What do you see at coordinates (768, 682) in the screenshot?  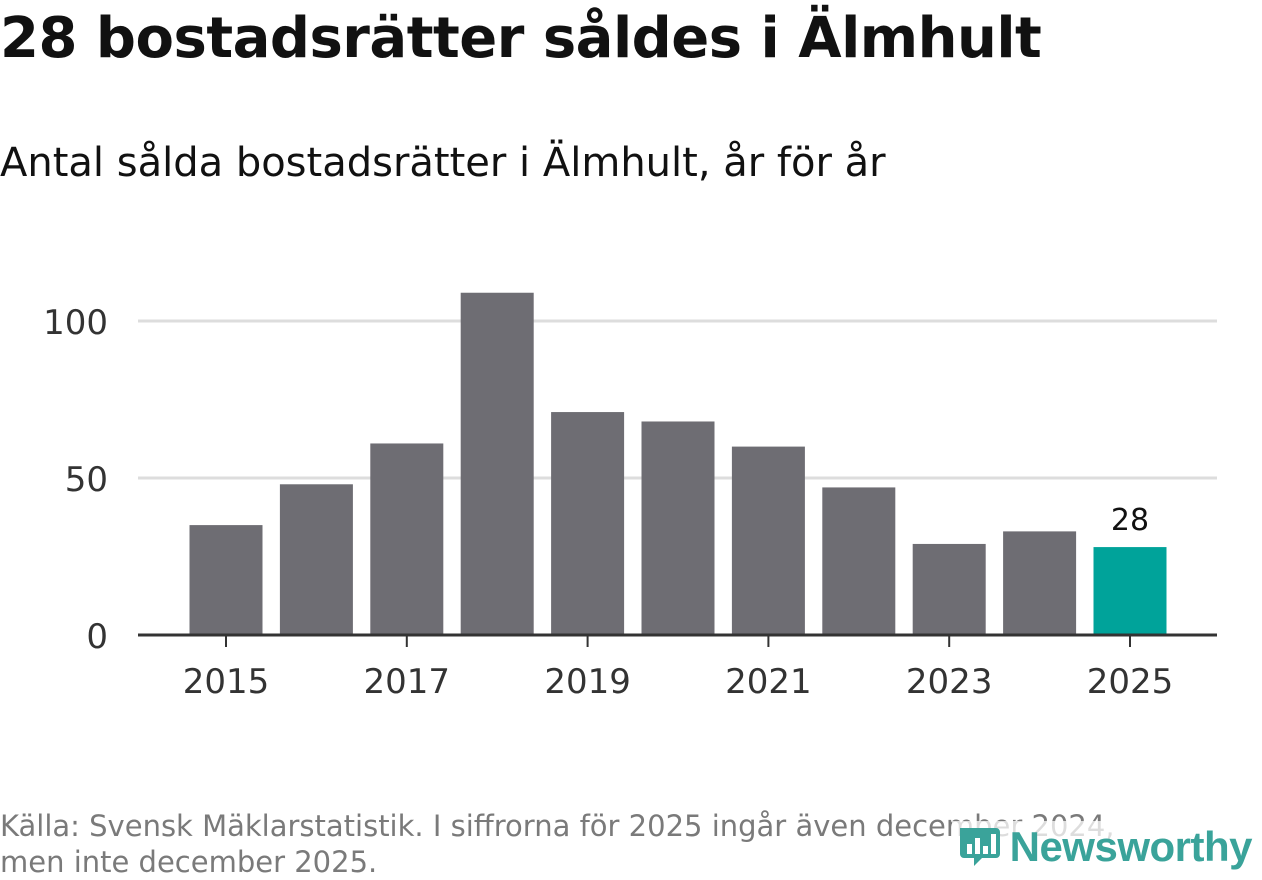 I see `x-tick-label-2021: 2021` at bounding box center [768, 682].